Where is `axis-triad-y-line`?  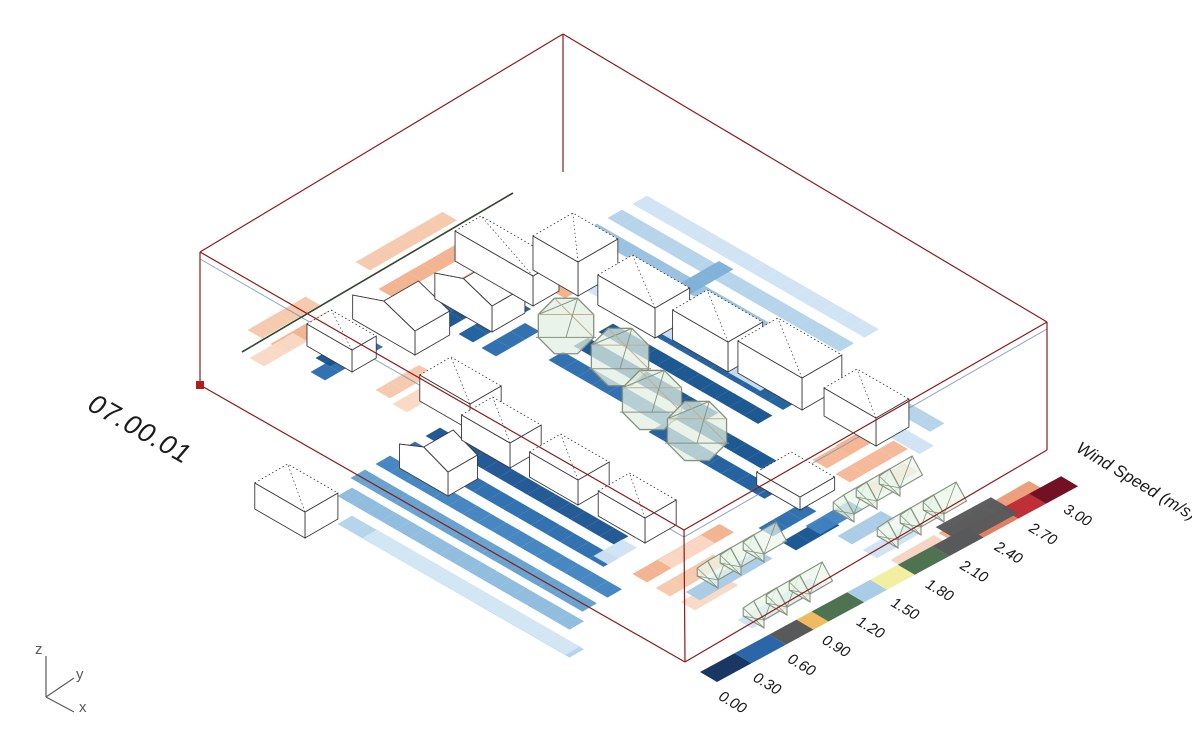 axis-triad-y-line is located at coordinates (60, 687).